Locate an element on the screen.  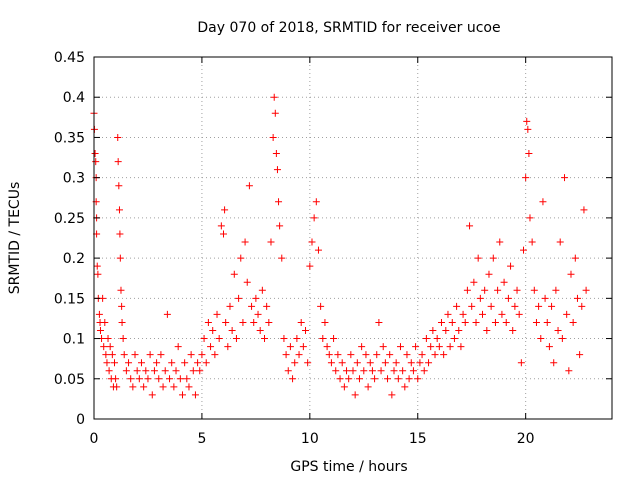
y-tick-labels: 0 0.05 0.1 0.15 0.2 0.25 0.3 0.35 0.4 0.45 is located at coordinates (69, 239).